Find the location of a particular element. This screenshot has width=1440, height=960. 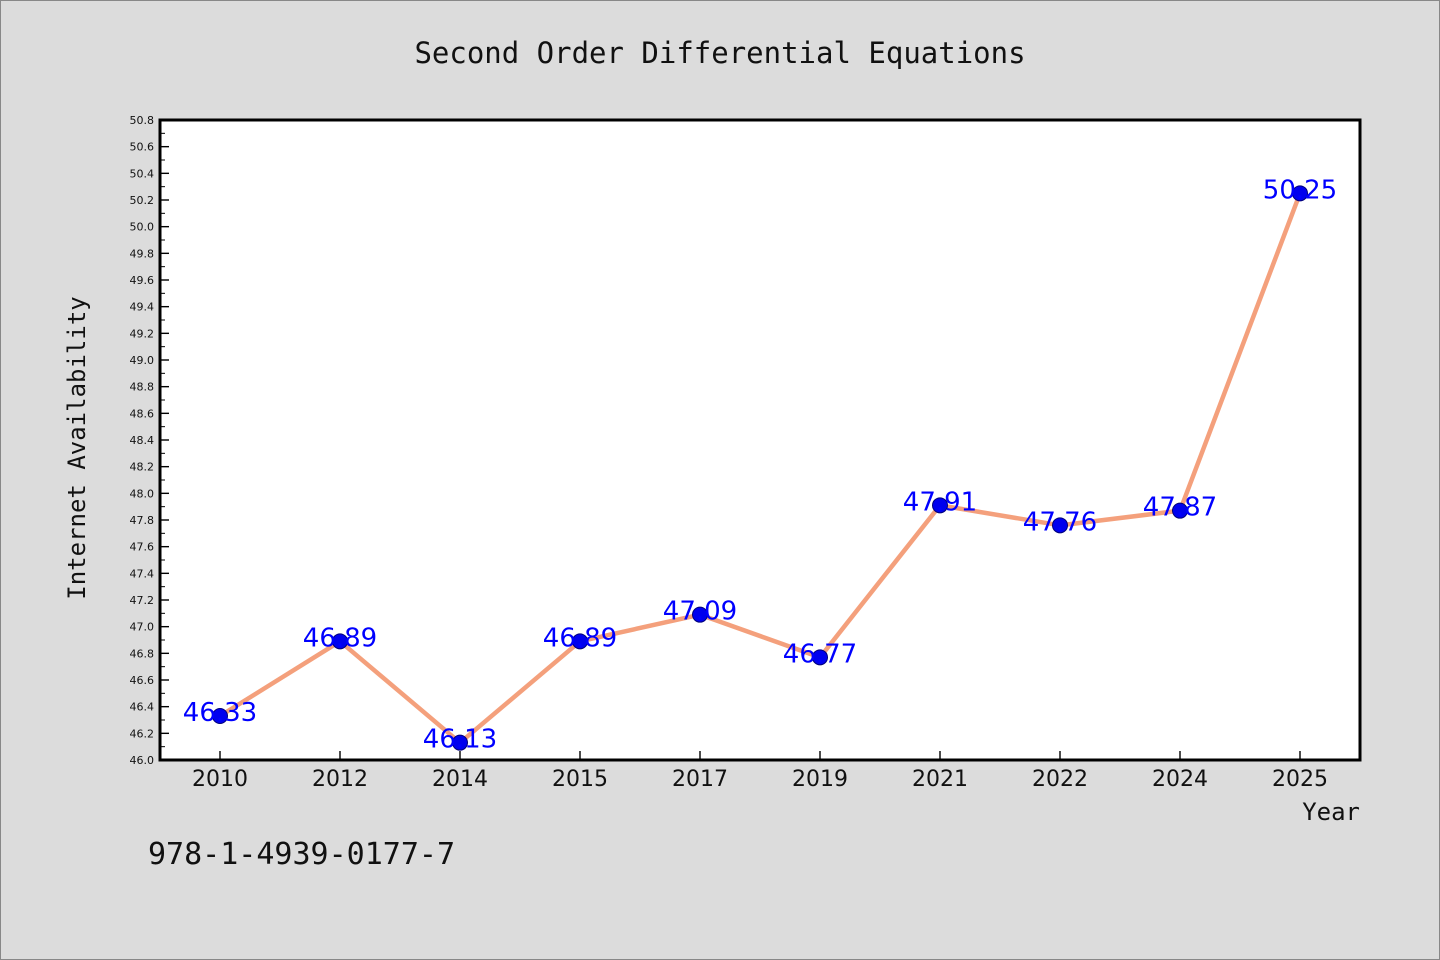

y-tick-label: 47.8 is located at coordinates (142, 520).